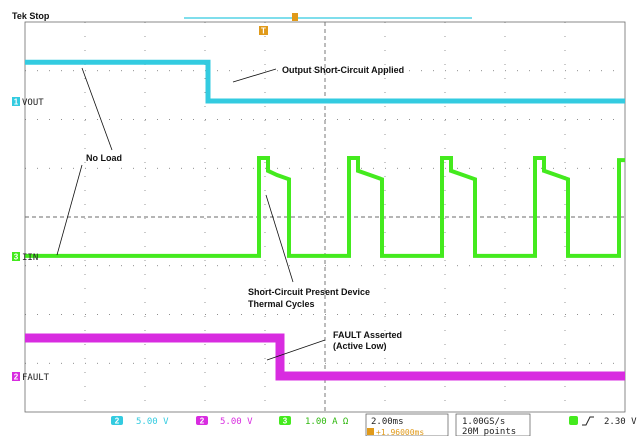 The height and width of the screenshot is (436, 641). I want to click on ch1-marker: 1 VOUT, so click(28, 102).